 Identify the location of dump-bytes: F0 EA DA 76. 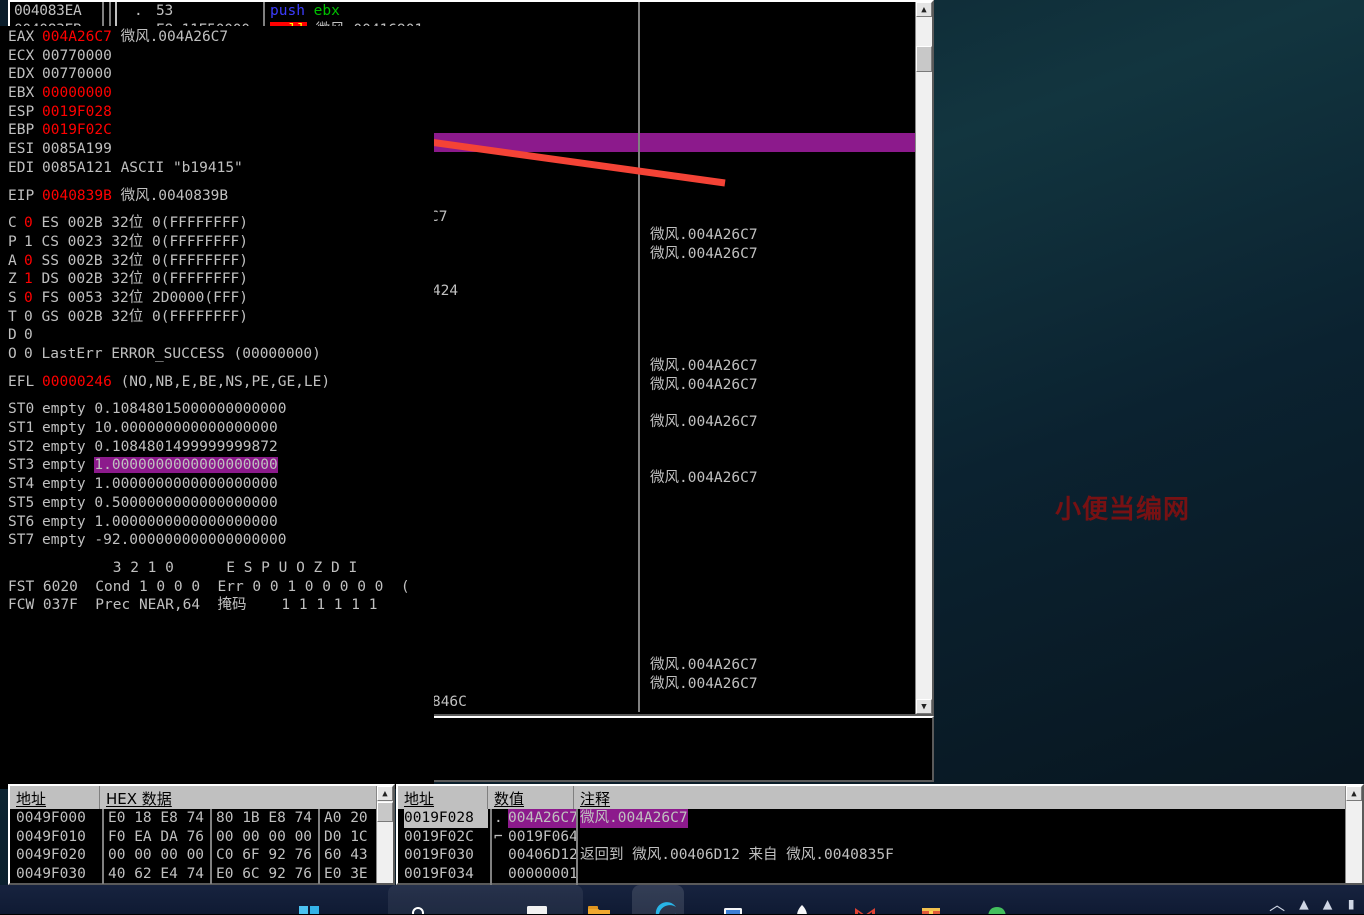
(156, 836).